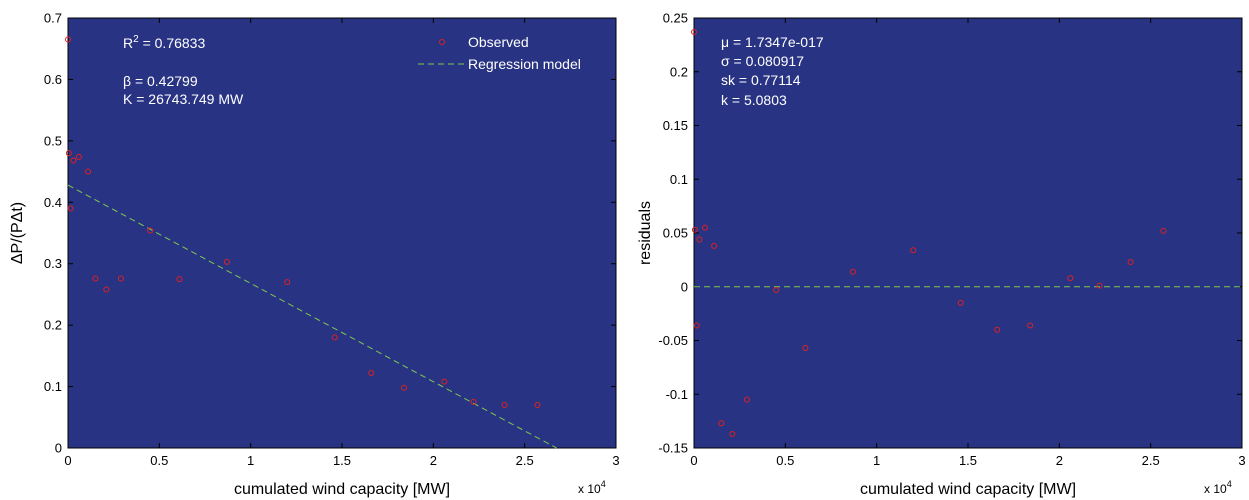  What do you see at coordinates (675, 233) in the screenshot?
I see `y-tick-label: 0.05` at bounding box center [675, 233].